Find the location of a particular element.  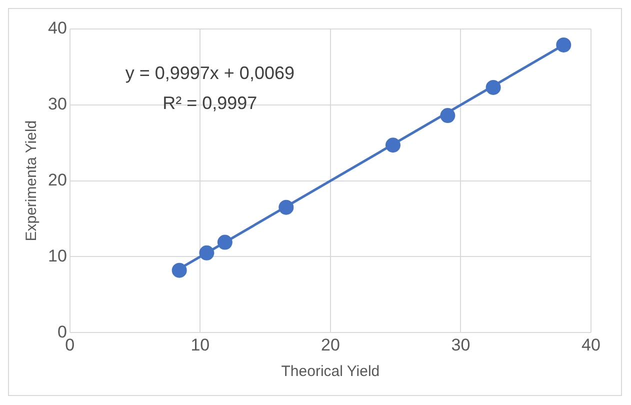

x-tick-label: 10 is located at coordinates (200, 344).